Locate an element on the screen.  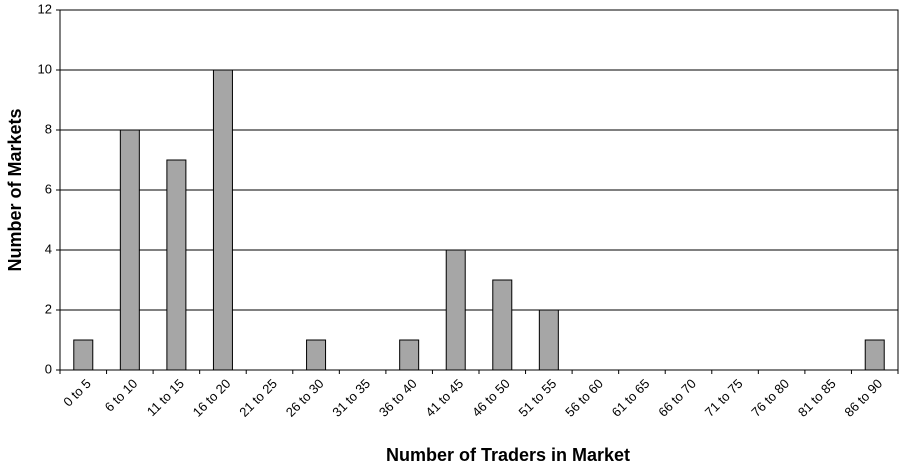
x-tick-label: 86 to 90 is located at coordinates (863, 398).